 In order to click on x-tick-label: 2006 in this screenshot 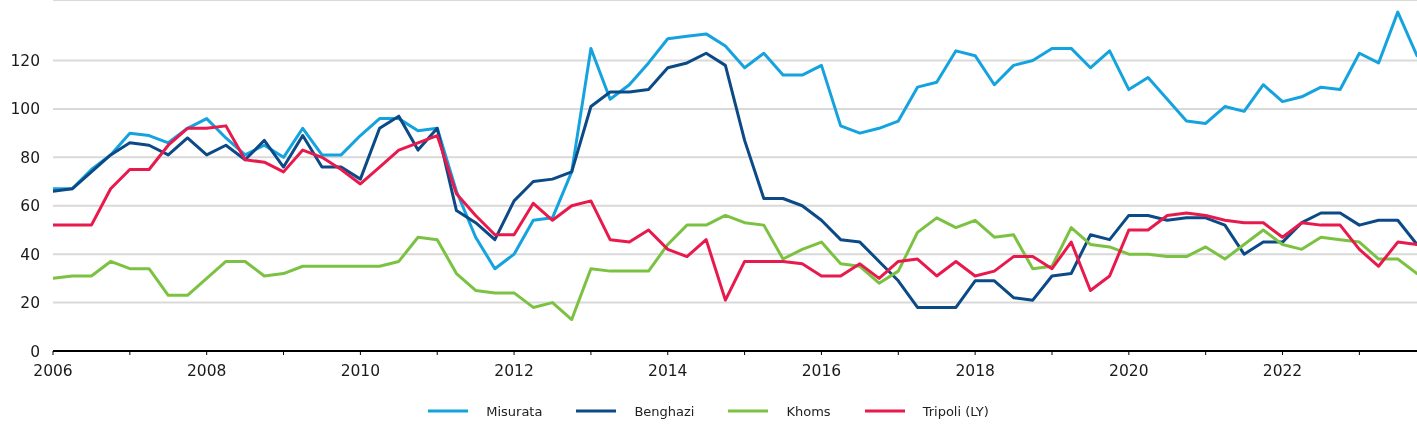, I will do `click(53, 371)`.